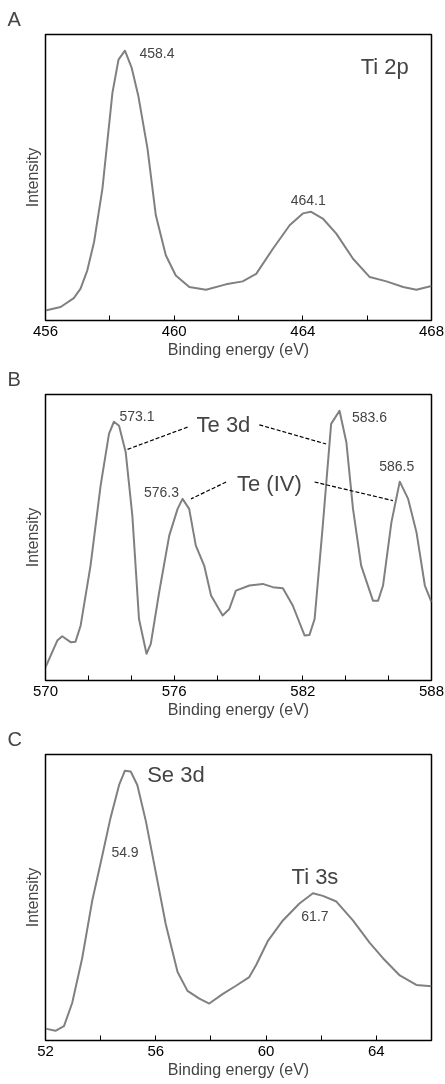 This screenshot has height=1084, width=445. I want to click on annotation: 61.7, so click(315, 916).